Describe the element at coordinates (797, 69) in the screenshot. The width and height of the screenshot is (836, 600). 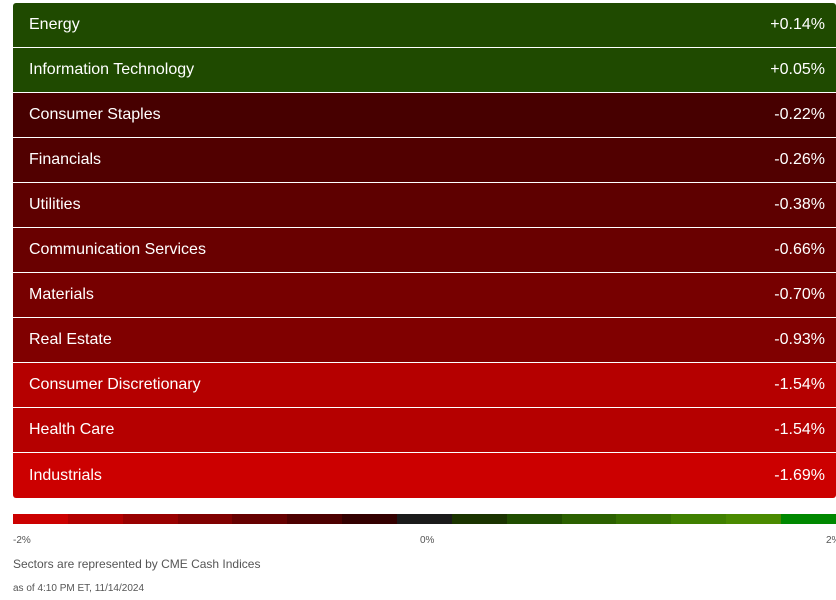
I see `sector-change: +0.05%` at that location.